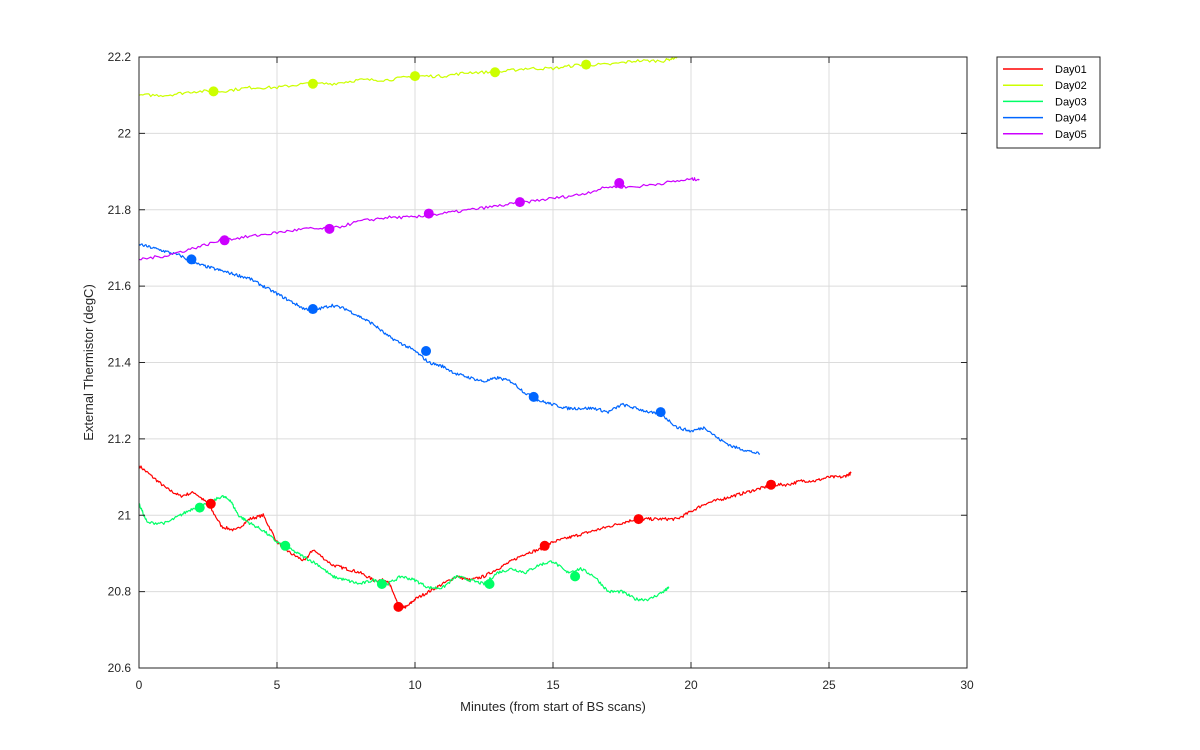 The width and height of the screenshot is (1200, 750). Describe the element at coordinates (120, 286) in the screenshot. I see `y-tick-label: 21.6` at that location.